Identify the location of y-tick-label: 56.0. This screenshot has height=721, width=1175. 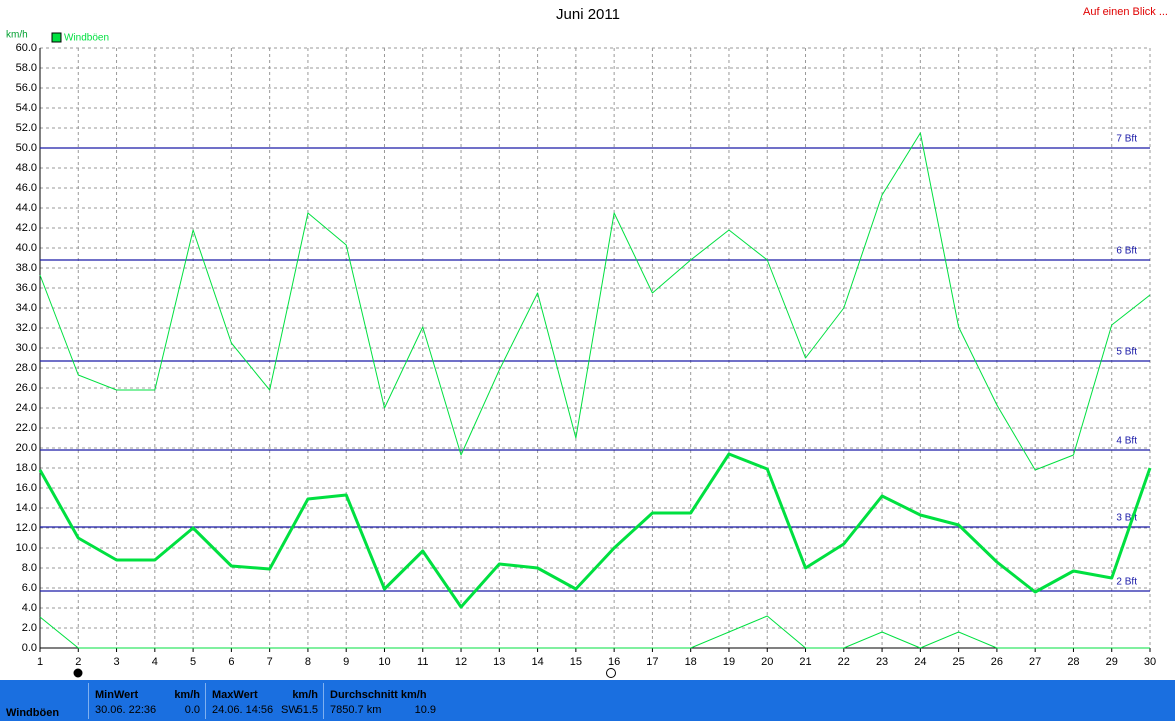
(26, 88).